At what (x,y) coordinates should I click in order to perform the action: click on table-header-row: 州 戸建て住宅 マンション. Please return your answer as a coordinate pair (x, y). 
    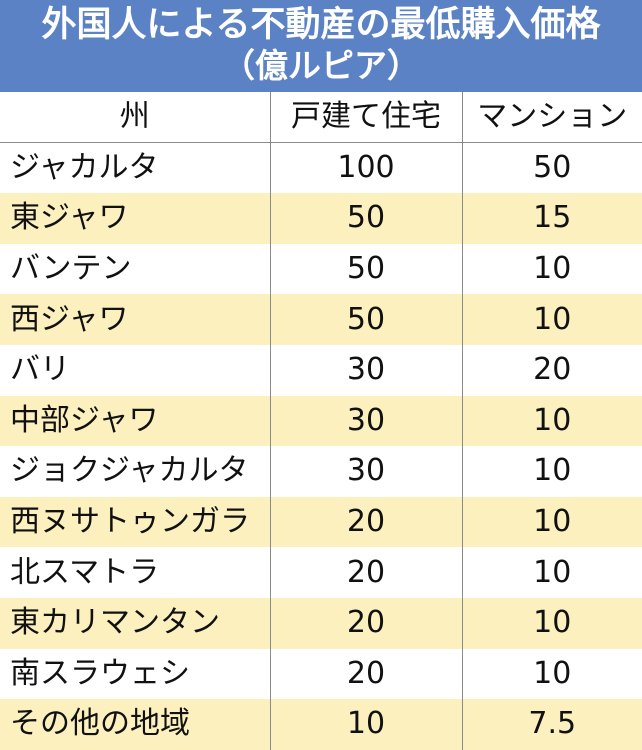
    Looking at the image, I should click on (321, 118).